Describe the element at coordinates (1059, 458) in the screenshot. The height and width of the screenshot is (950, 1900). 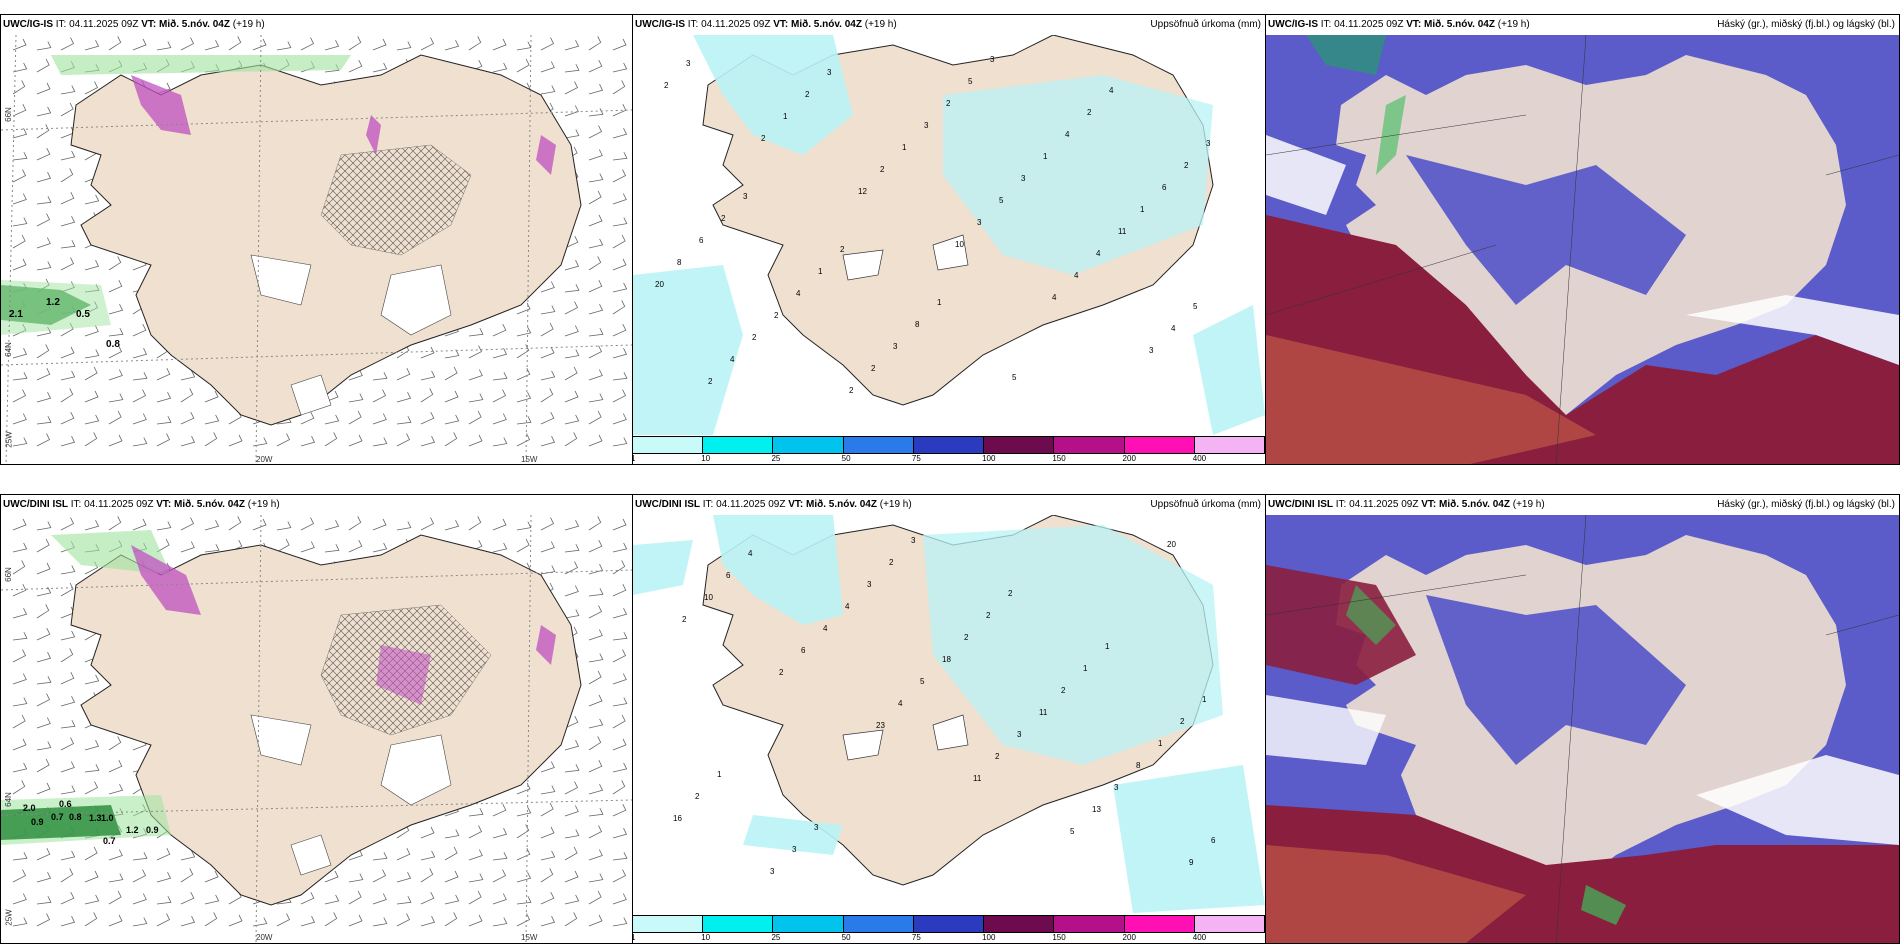
I see `legend-tick: 150` at that location.